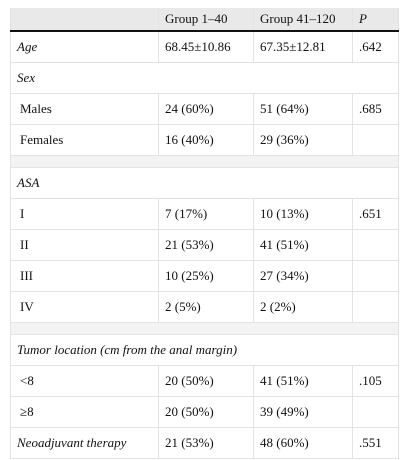 This screenshot has width=408, height=460. Describe the element at coordinates (303, 109) in the screenshot. I see `cell: 51 (64%)` at that location.